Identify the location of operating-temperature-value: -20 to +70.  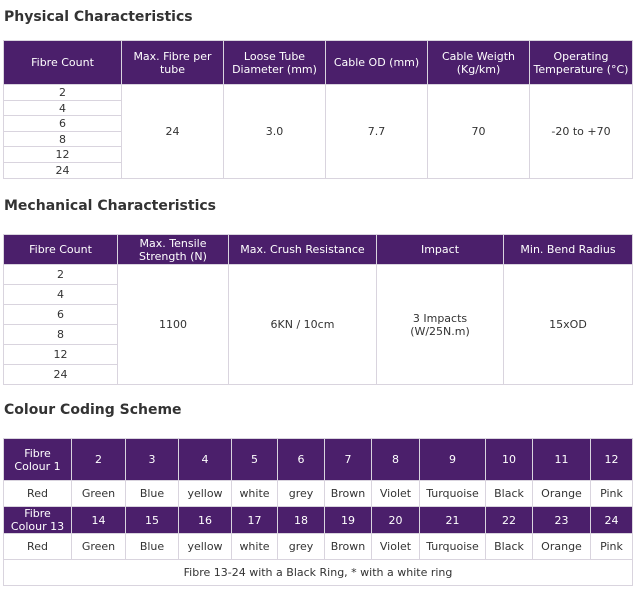
(581, 131).